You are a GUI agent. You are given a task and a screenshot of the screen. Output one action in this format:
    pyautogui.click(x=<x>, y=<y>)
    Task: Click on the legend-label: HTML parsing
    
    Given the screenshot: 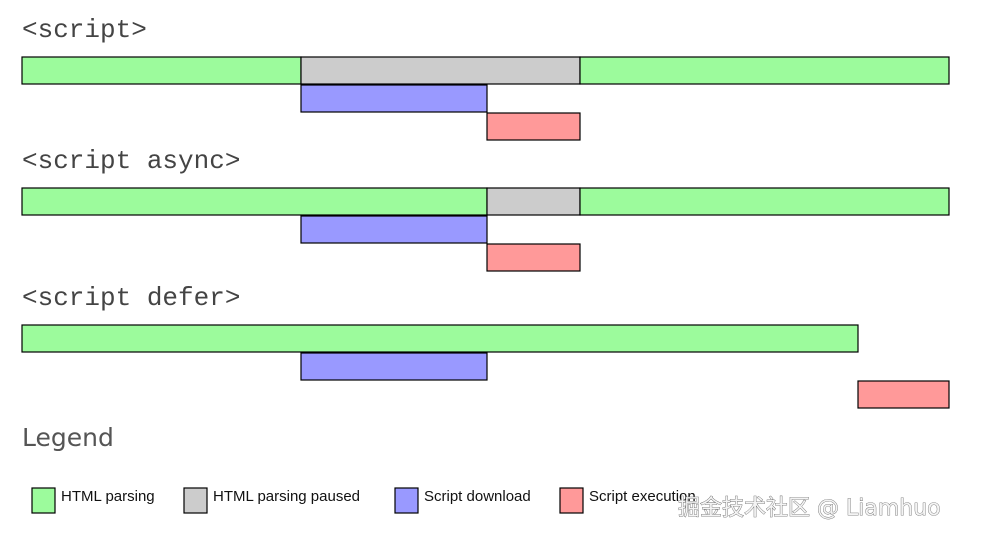 What is the action you would take?
    pyautogui.click(x=108, y=496)
    